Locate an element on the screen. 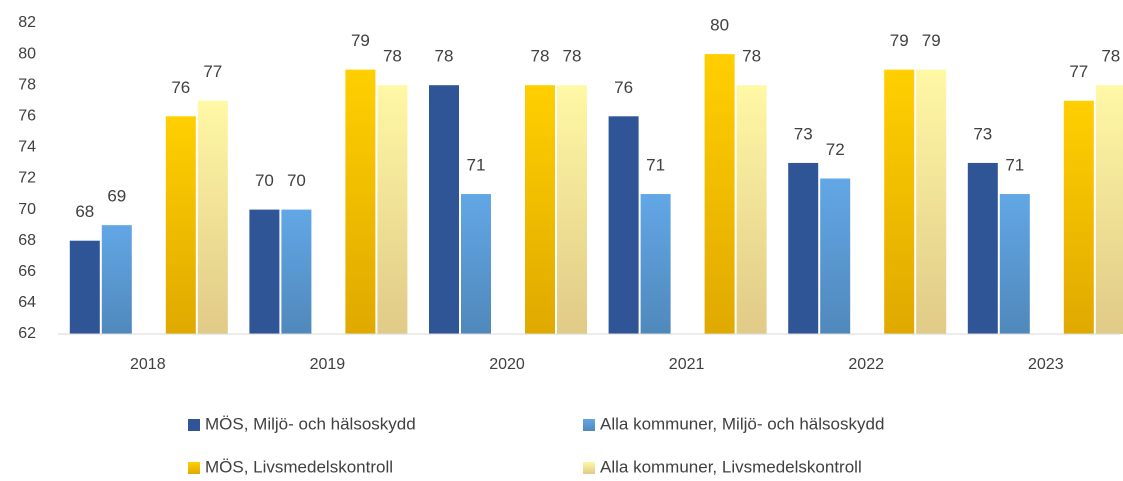 The width and height of the screenshot is (1123, 481). x-tick-label: 2022 is located at coordinates (866, 364).